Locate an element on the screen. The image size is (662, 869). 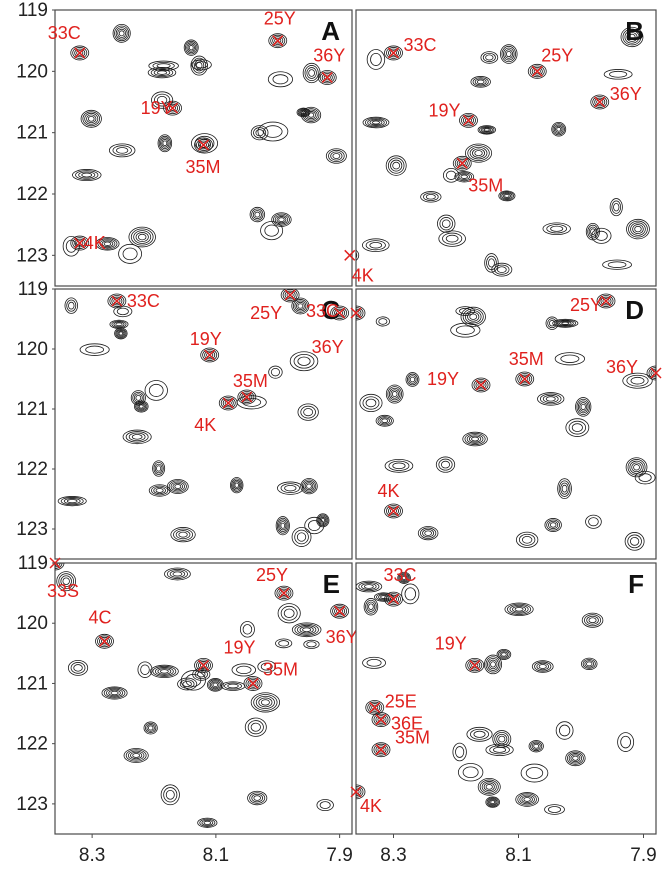
assignment-label-4c: 4C is located at coordinates (100, 617).